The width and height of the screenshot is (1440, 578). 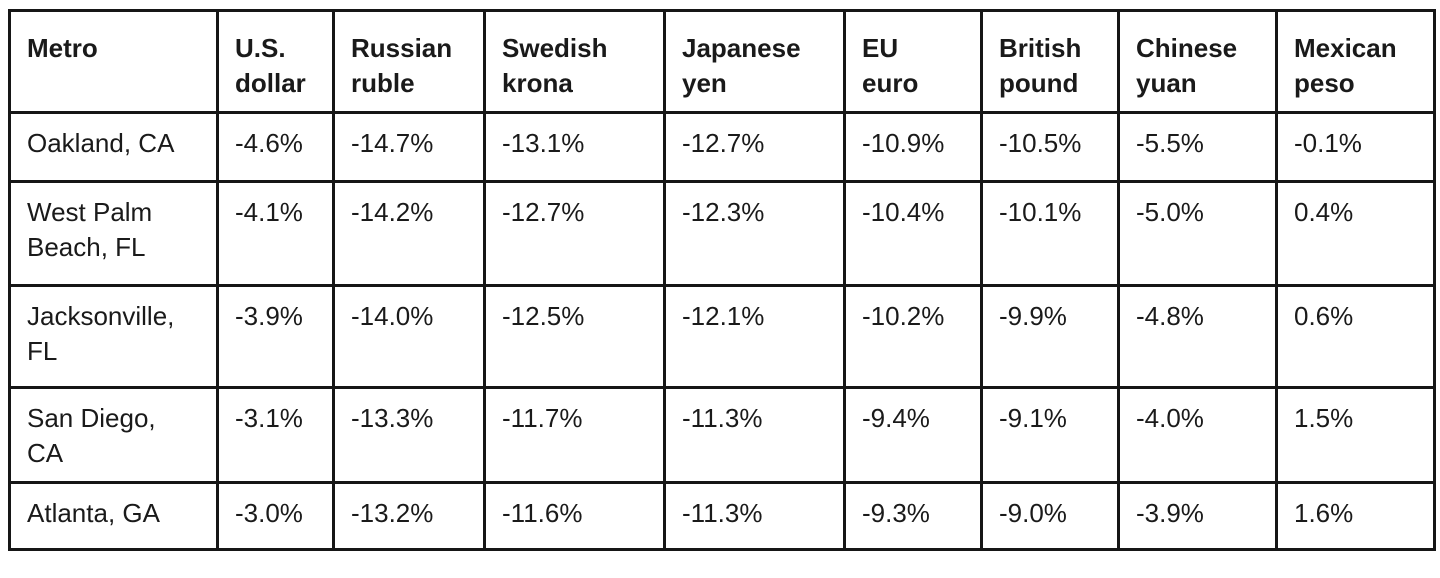 I want to click on value-cell: -9.4%, so click(x=913, y=435).